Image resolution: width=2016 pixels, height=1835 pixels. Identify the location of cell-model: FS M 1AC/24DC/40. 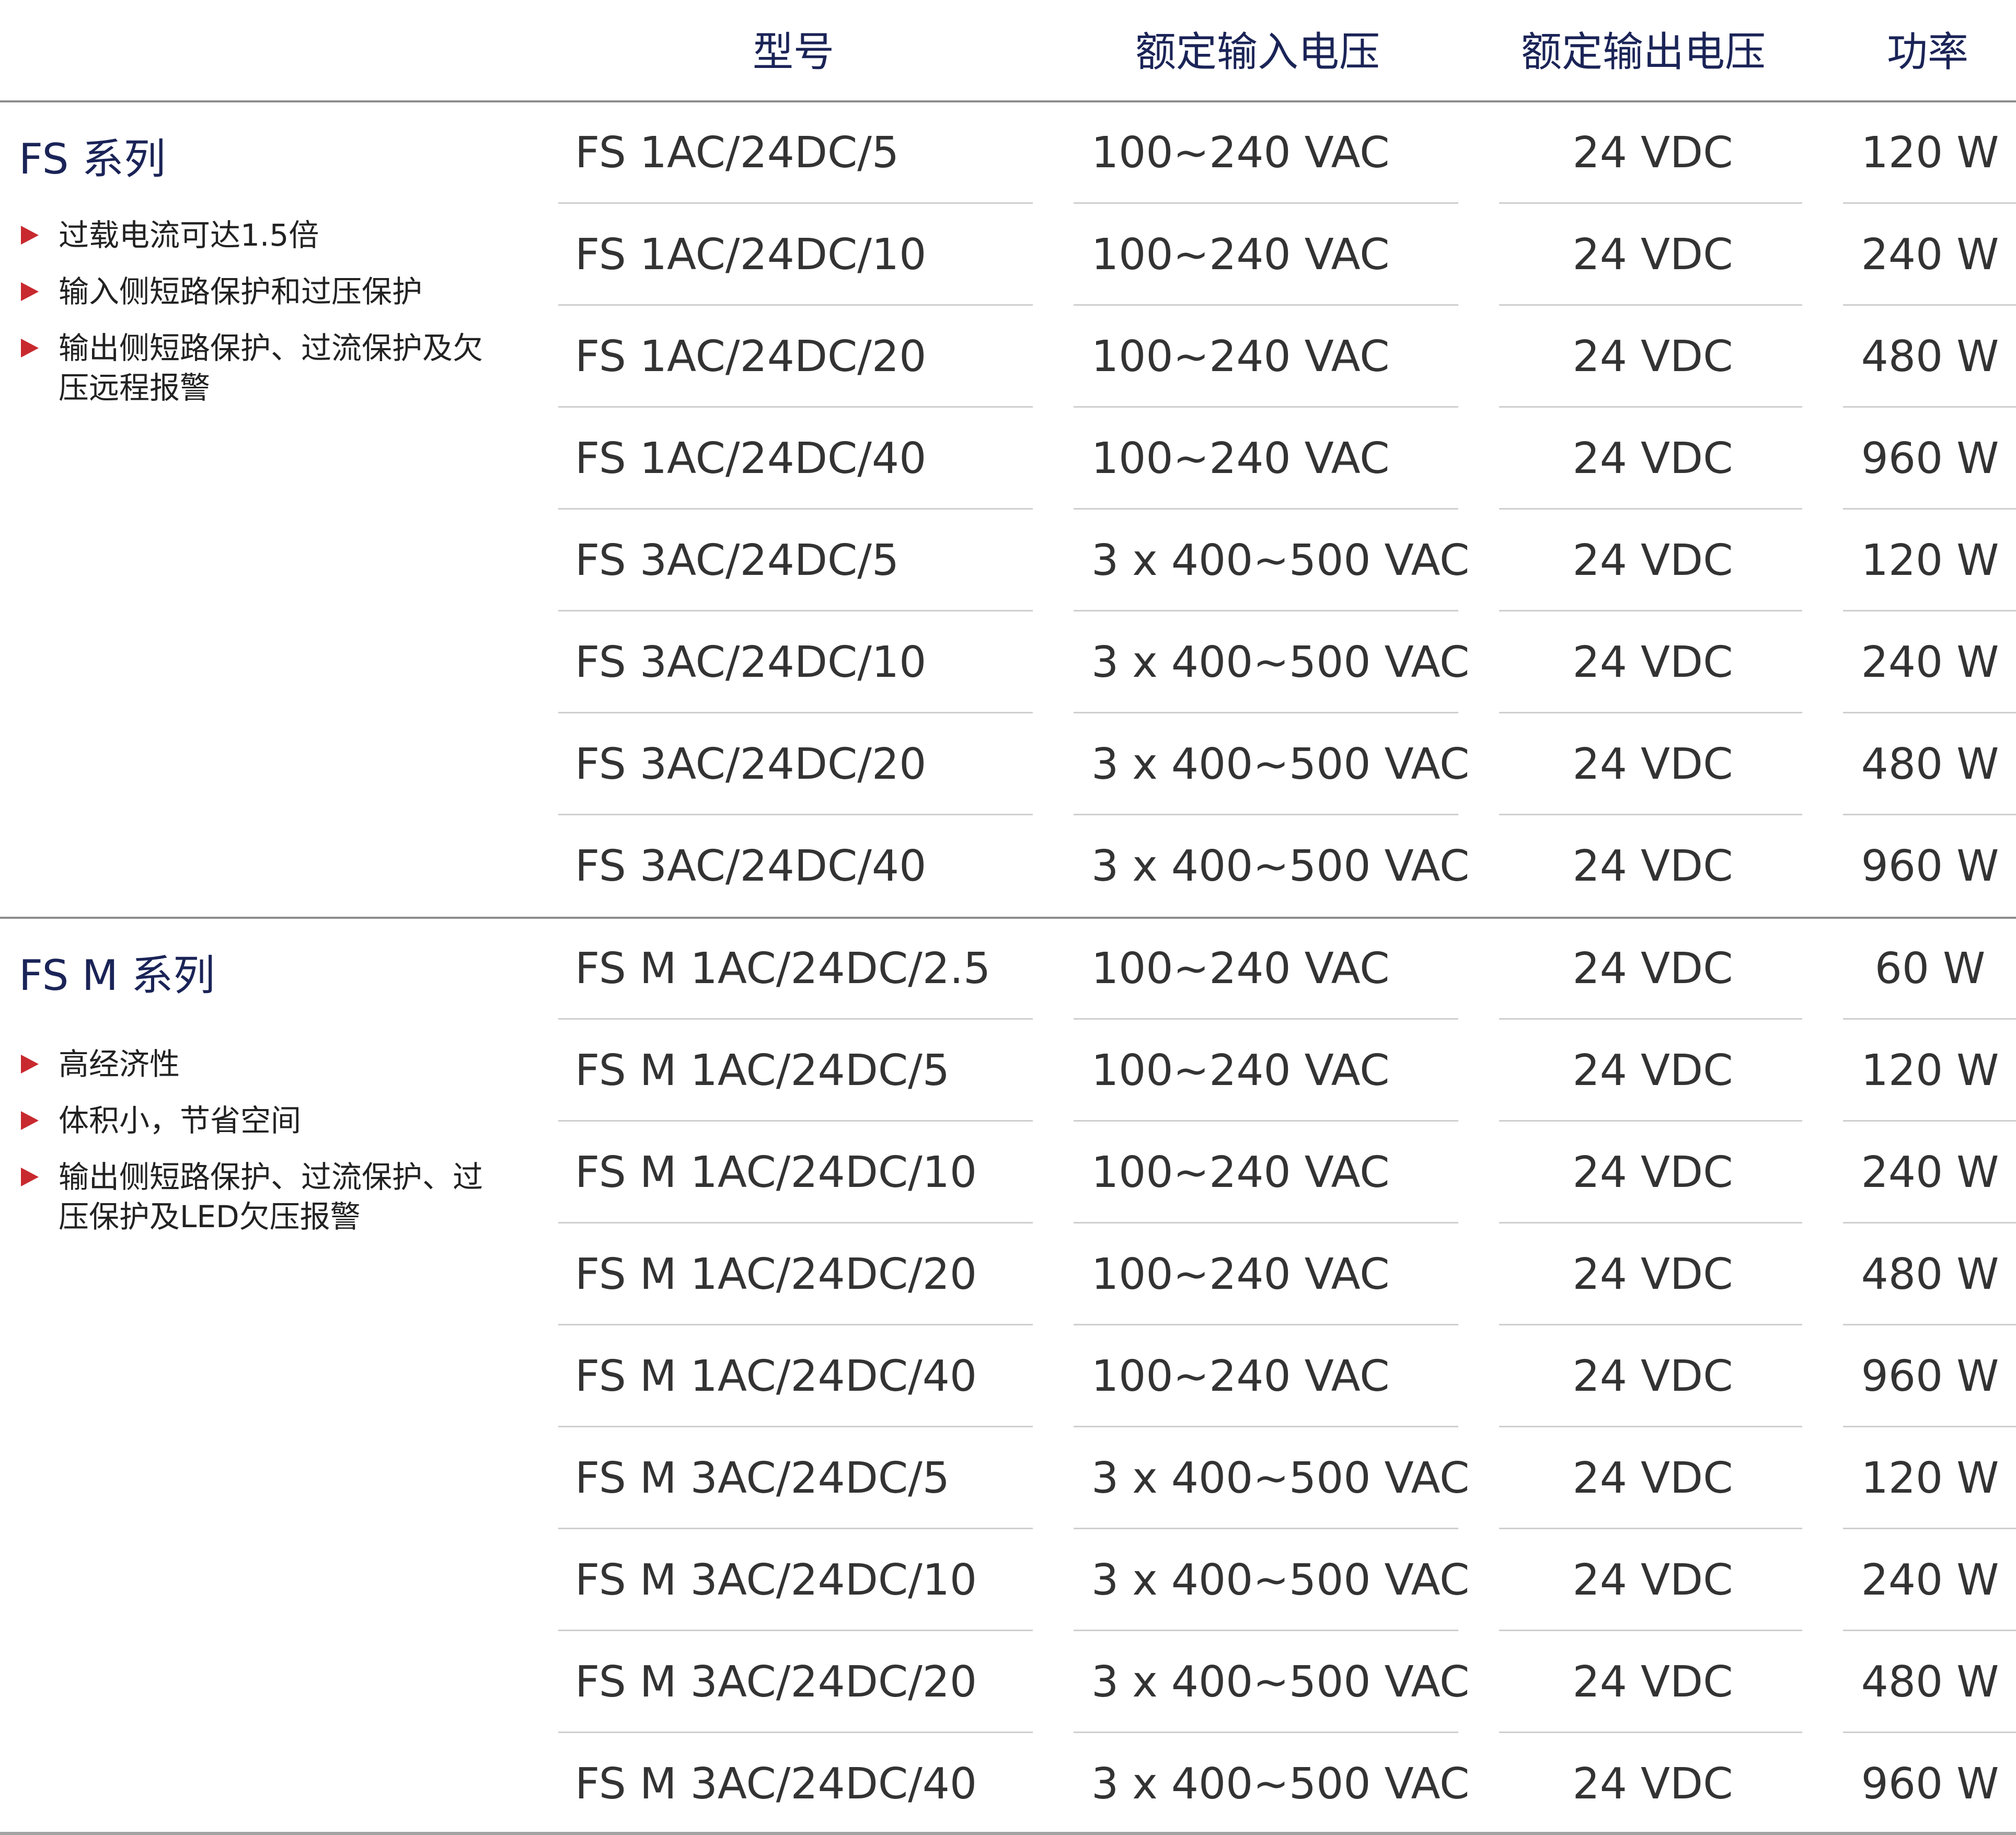
(776, 1376).